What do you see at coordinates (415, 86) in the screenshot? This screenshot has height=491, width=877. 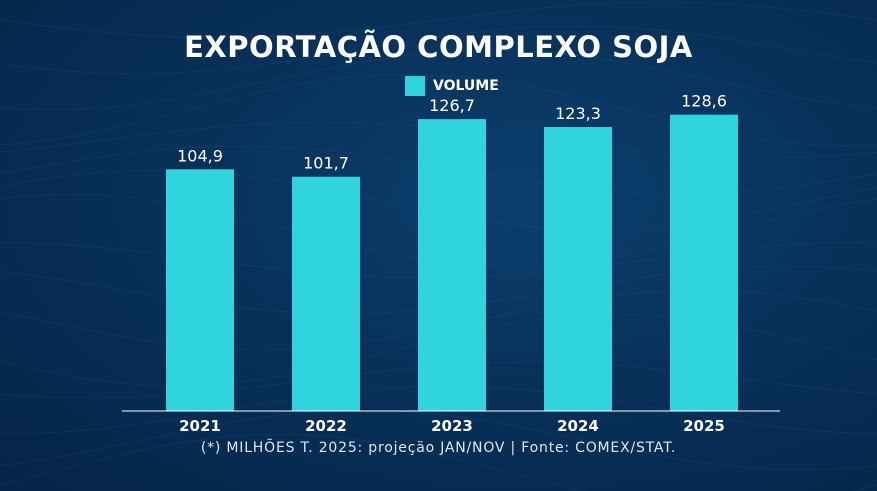 I see `legend-swatch` at bounding box center [415, 86].